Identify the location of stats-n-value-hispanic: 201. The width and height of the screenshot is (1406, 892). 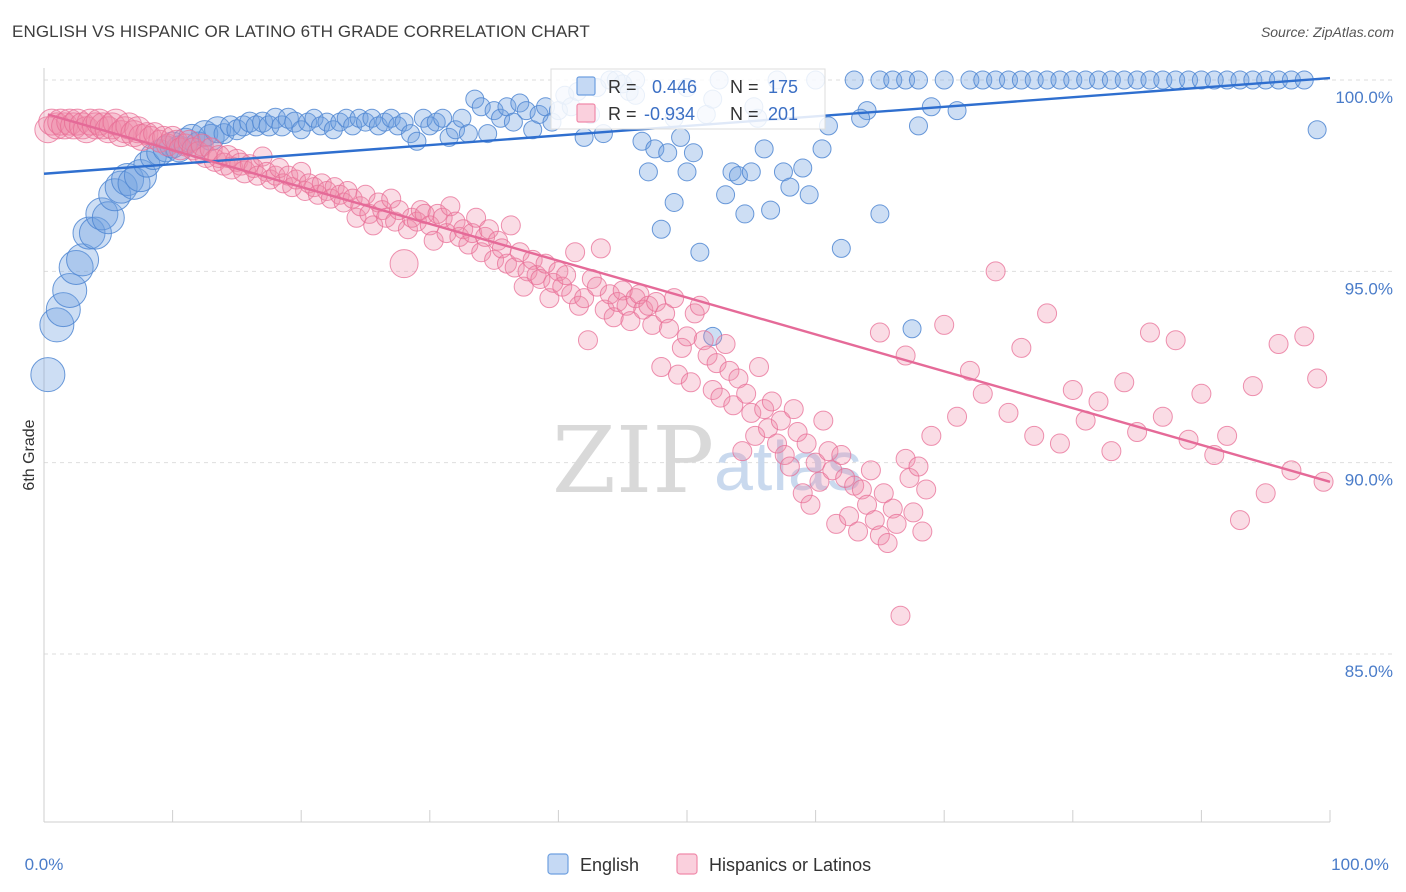
(783, 114).